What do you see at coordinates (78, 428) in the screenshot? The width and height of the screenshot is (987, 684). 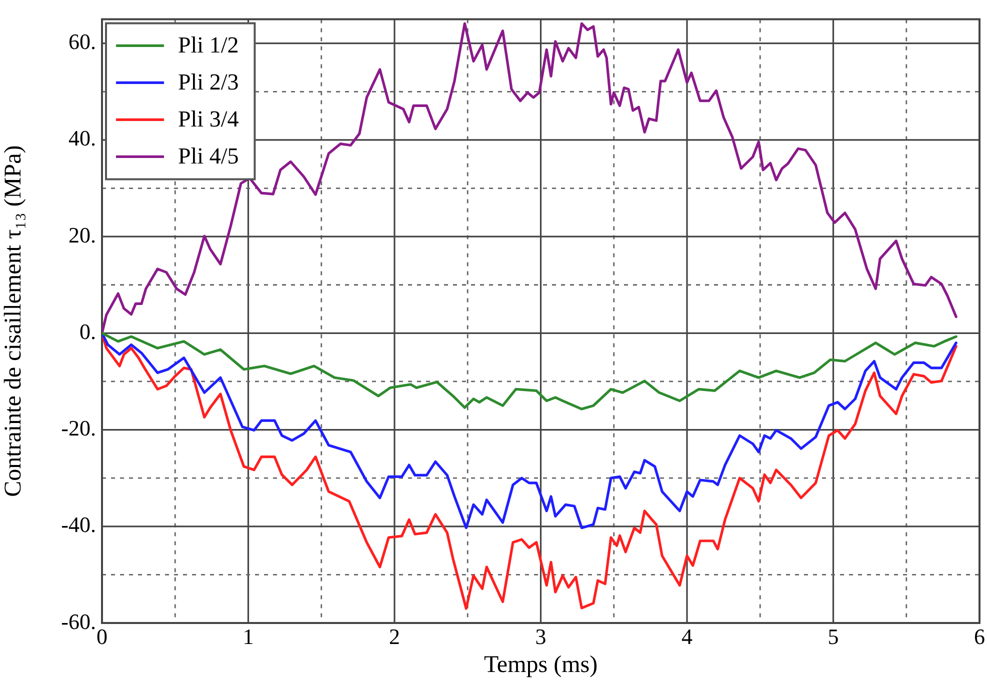 I see `y-tick-label: -20.` at bounding box center [78, 428].